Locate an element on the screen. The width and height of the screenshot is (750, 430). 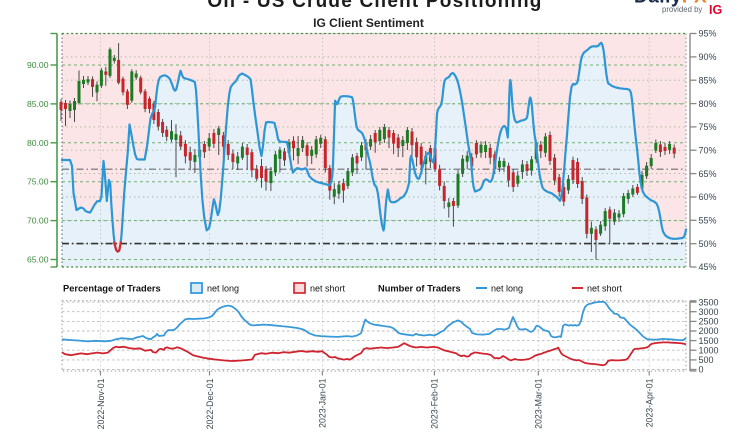
svg-text: 2022-Nov-01 is located at coordinates (101, 403).